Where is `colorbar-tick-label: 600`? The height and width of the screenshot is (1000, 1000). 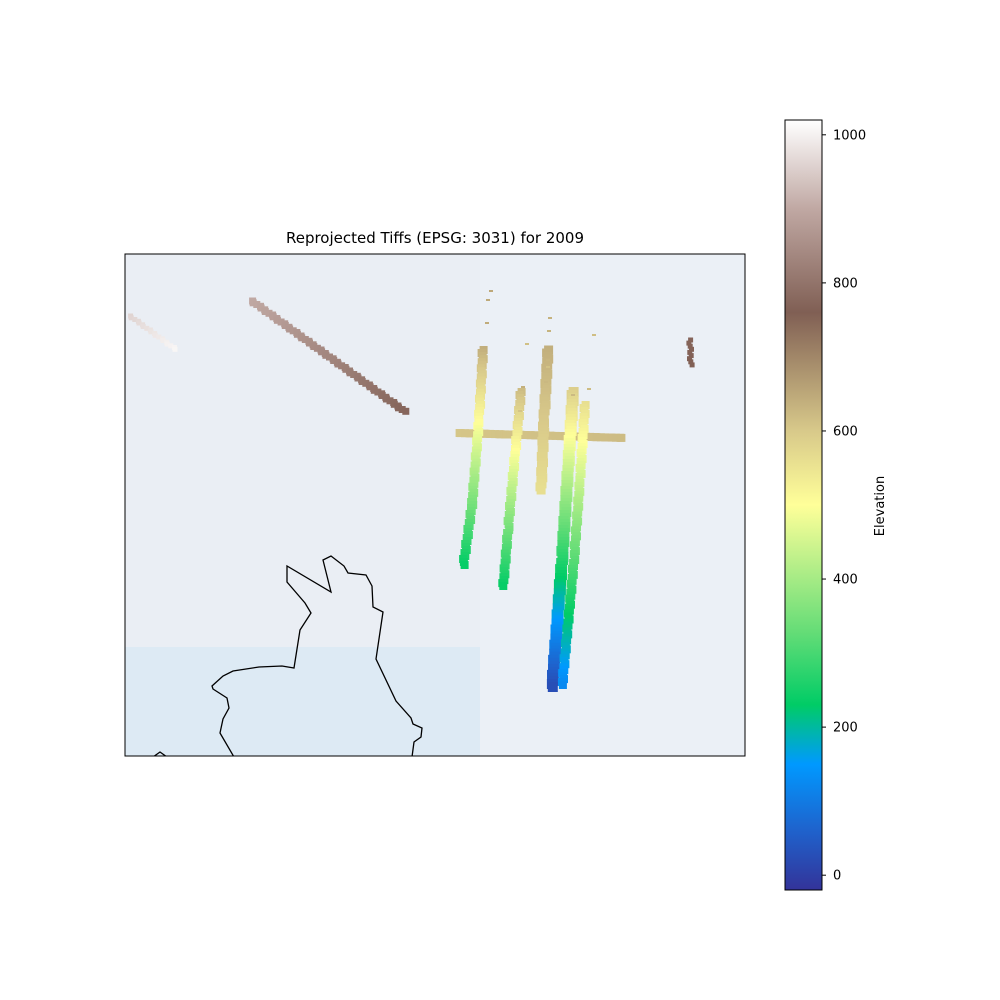
colorbar-tick-label: 600 is located at coordinates (845, 431).